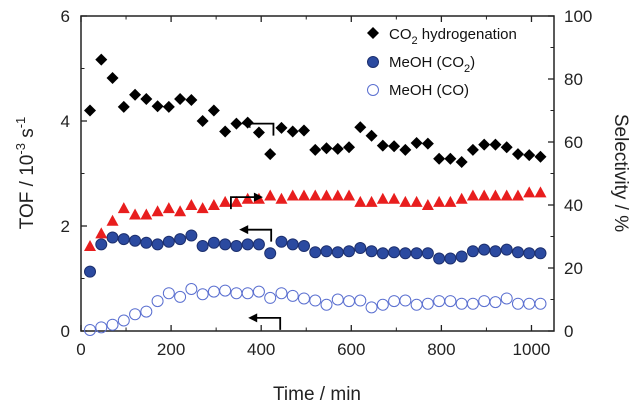 The image size is (638, 408). Describe the element at coordinates (573, 205) in the screenshot. I see `y-right-tick-label: 40` at that location.